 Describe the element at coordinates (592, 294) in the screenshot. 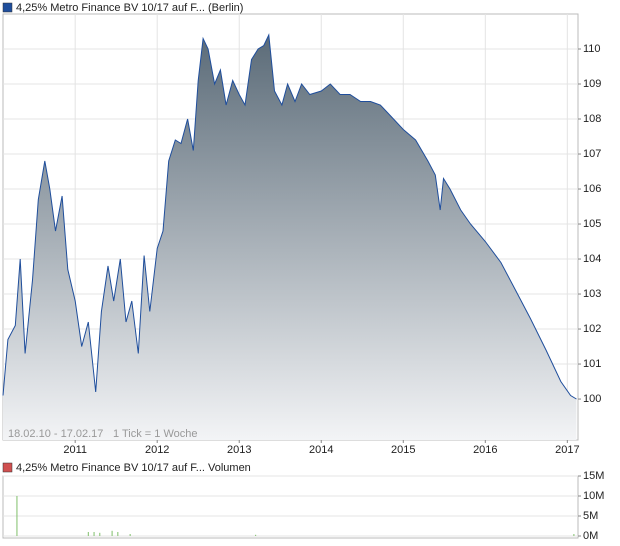

I see `y-tick-label: 103` at that location.